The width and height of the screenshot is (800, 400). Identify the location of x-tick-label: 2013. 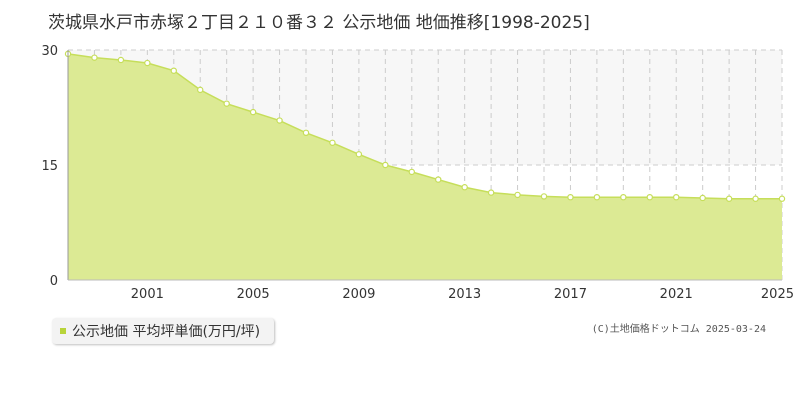
(464, 294).